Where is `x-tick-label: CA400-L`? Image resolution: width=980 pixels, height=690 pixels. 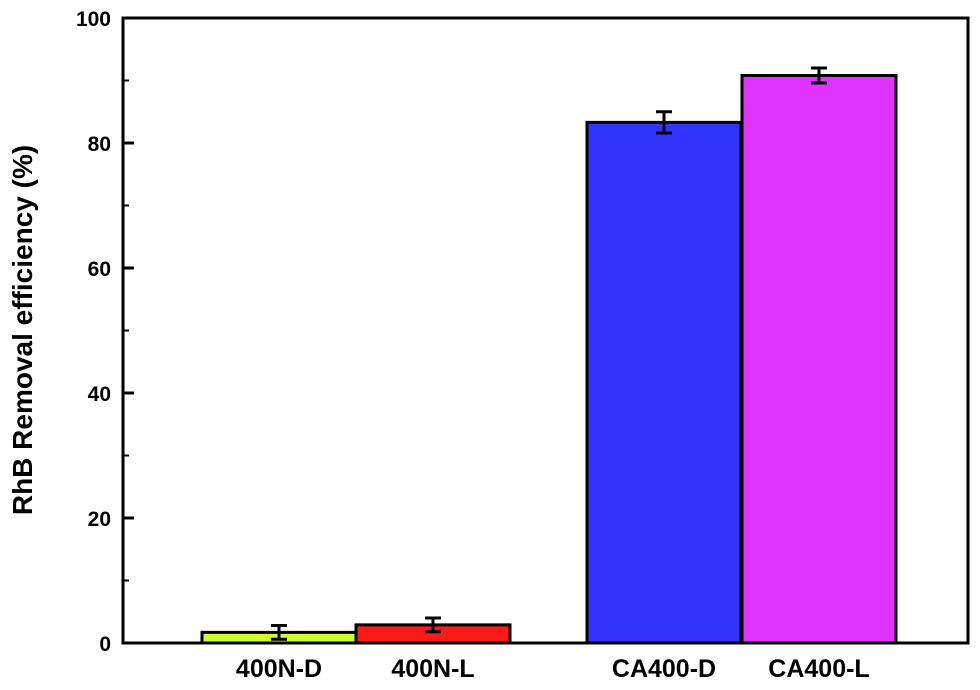
x-tick-label: CA400-L is located at coordinates (818, 669).